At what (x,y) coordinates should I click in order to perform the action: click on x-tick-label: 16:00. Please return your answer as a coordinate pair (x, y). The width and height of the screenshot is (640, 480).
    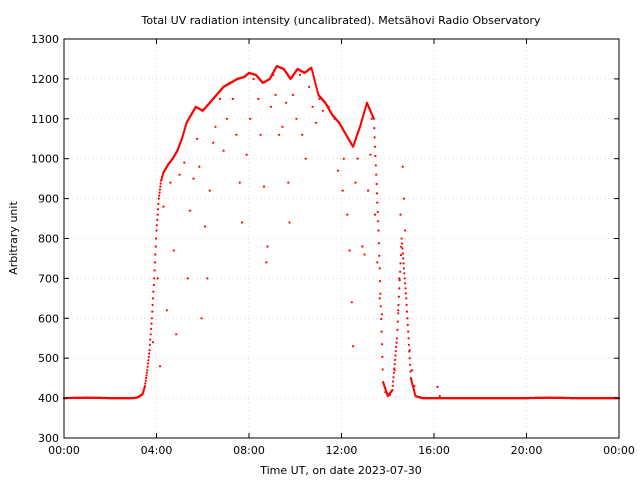
    Looking at the image, I should click on (434, 450).